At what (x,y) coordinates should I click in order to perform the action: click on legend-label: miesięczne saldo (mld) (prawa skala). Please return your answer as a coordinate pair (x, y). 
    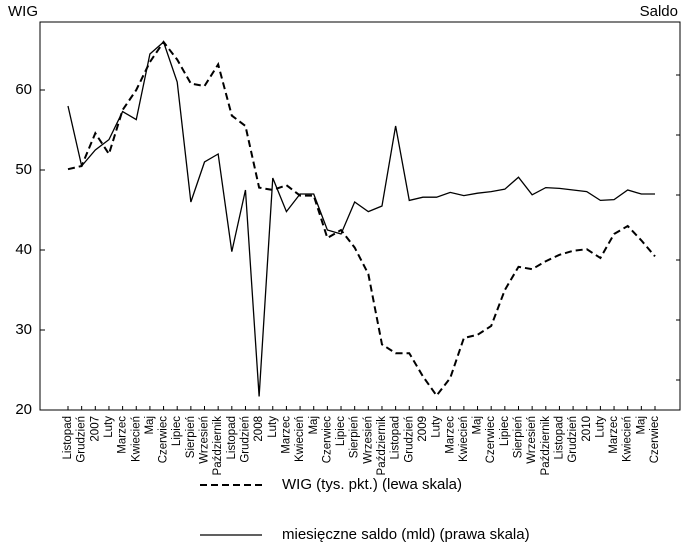
    Looking at the image, I should click on (406, 534).